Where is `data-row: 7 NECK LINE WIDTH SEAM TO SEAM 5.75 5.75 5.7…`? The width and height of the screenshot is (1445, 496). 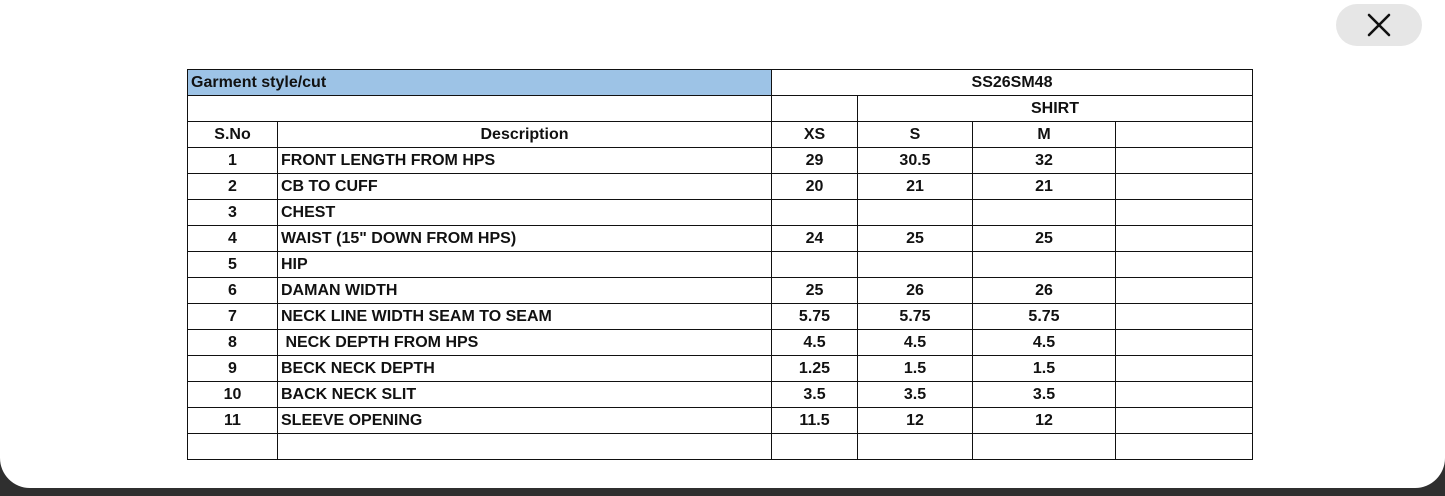
data-row: 7 NECK LINE WIDTH SEAM TO SEAM 5.75 5.75 5.7… is located at coordinates (720, 316).